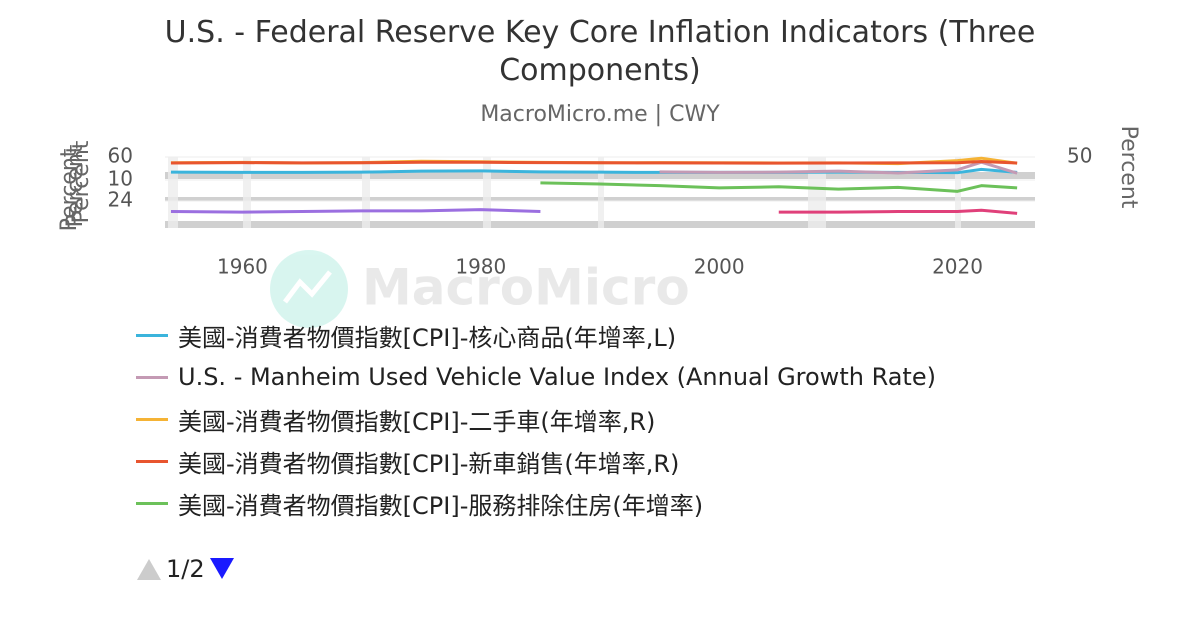 The image size is (1200, 630). Describe the element at coordinates (242, 267) in the screenshot. I see `x-tick-label: 1960` at that location.